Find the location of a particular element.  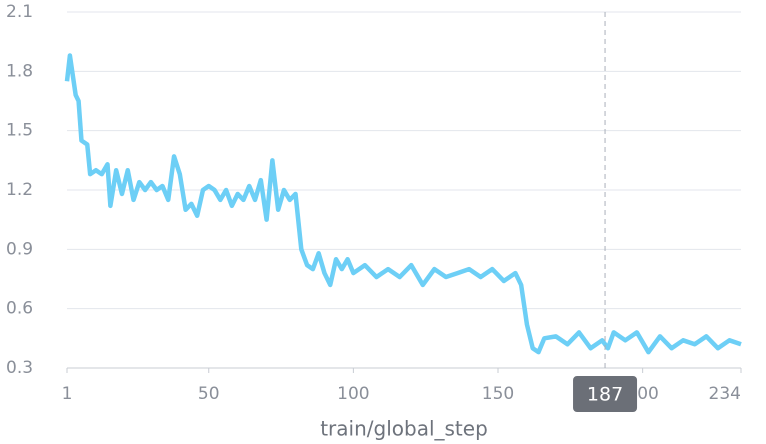

hover-tooltip is located at coordinates (605, 394).